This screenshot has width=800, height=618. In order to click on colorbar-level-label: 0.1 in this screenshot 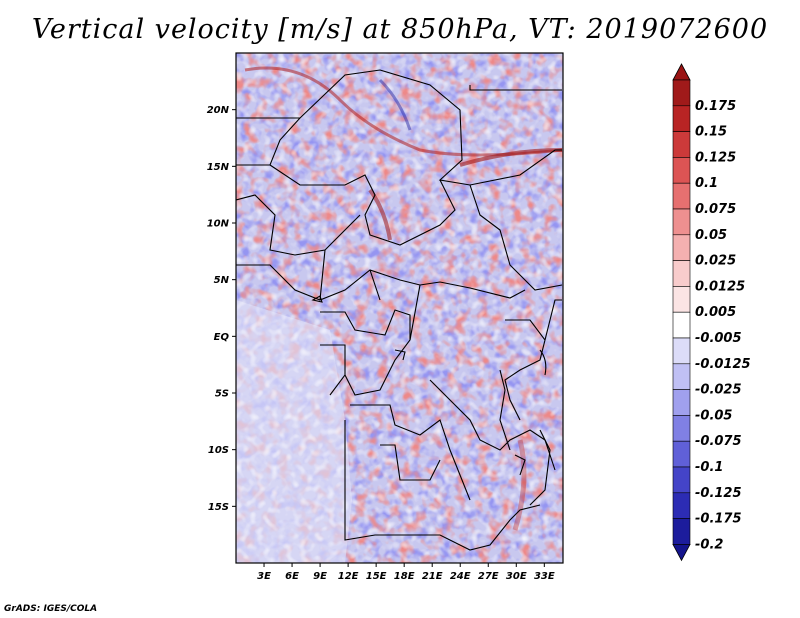, I will do `click(706, 183)`.